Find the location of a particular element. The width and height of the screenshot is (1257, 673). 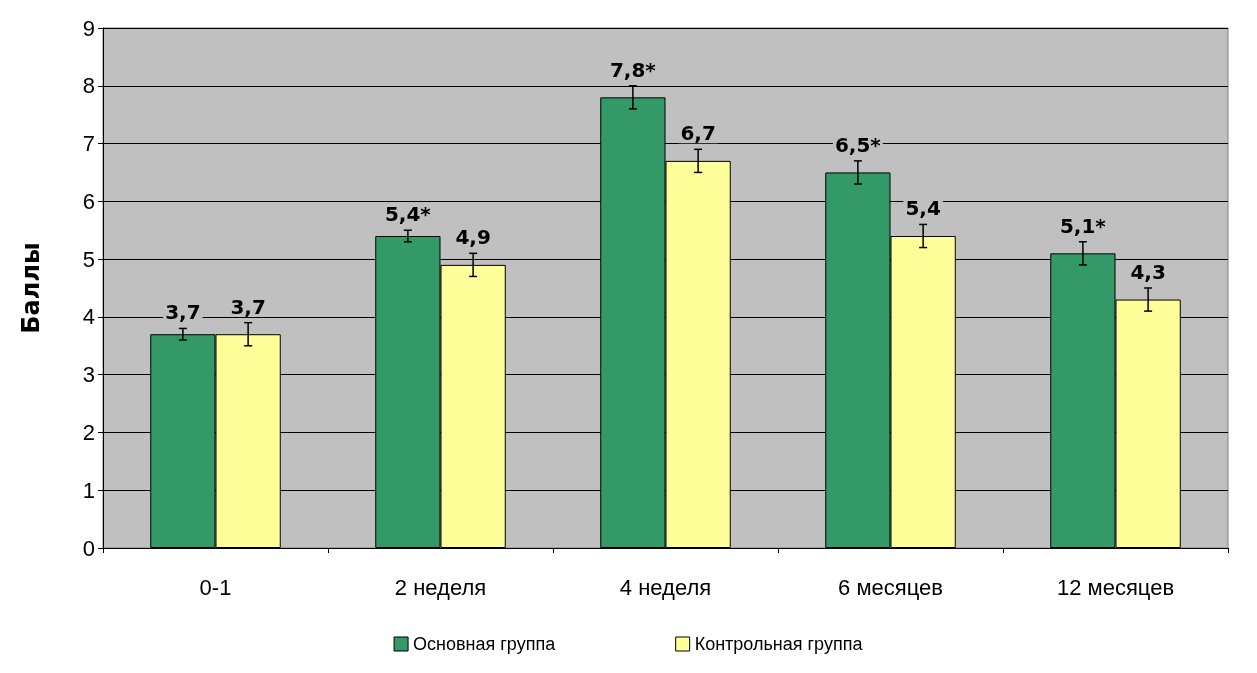

y-tick-label: 2 is located at coordinates (88, 432).